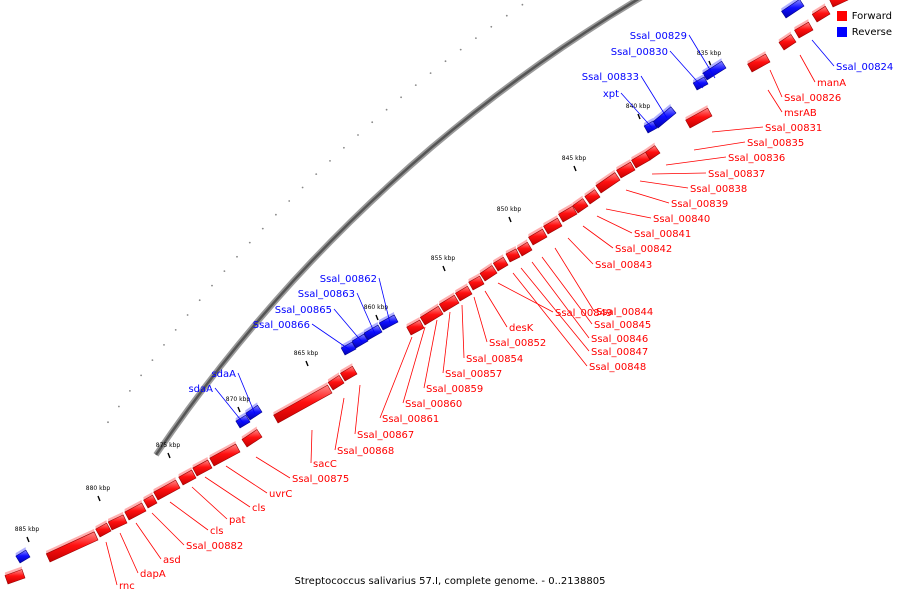 This screenshot has height=600, width=900. Describe the element at coordinates (639, 52) in the screenshot. I see `gene-label: Ssal_00830` at that location.